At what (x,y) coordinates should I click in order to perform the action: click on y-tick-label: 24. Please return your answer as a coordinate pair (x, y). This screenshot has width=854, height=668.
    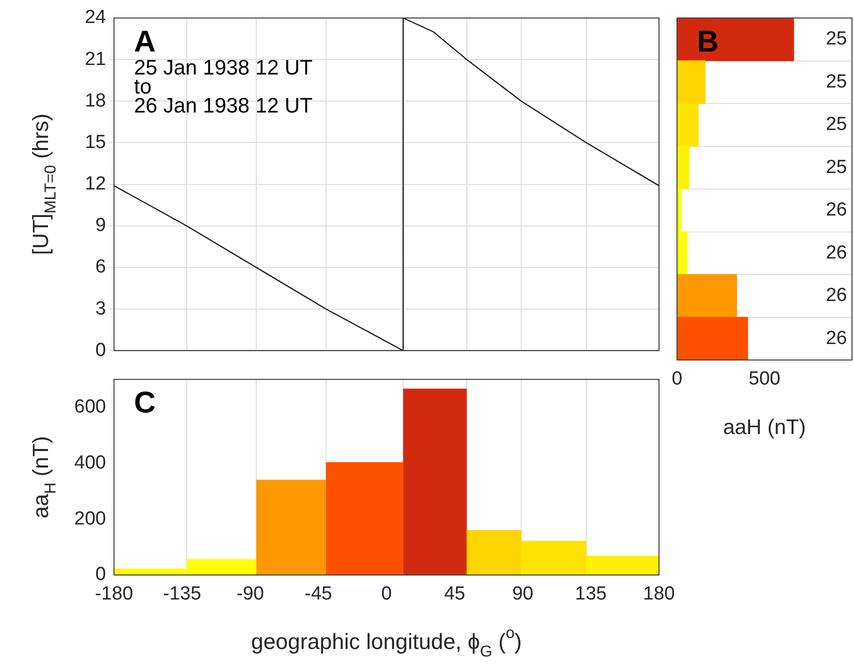
    Looking at the image, I should click on (95, 17).